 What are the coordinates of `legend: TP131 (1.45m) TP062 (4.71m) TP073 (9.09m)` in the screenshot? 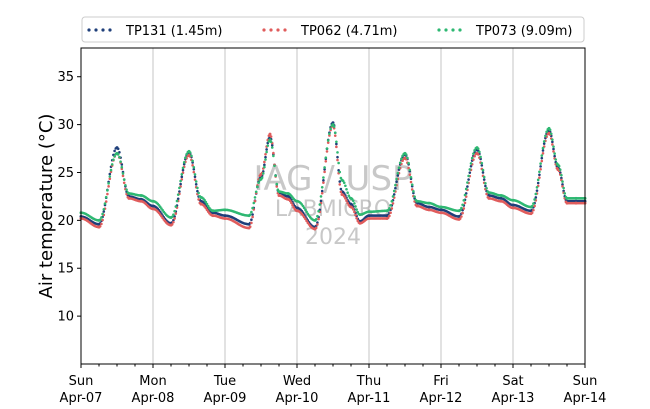 It's located at (333, 29).